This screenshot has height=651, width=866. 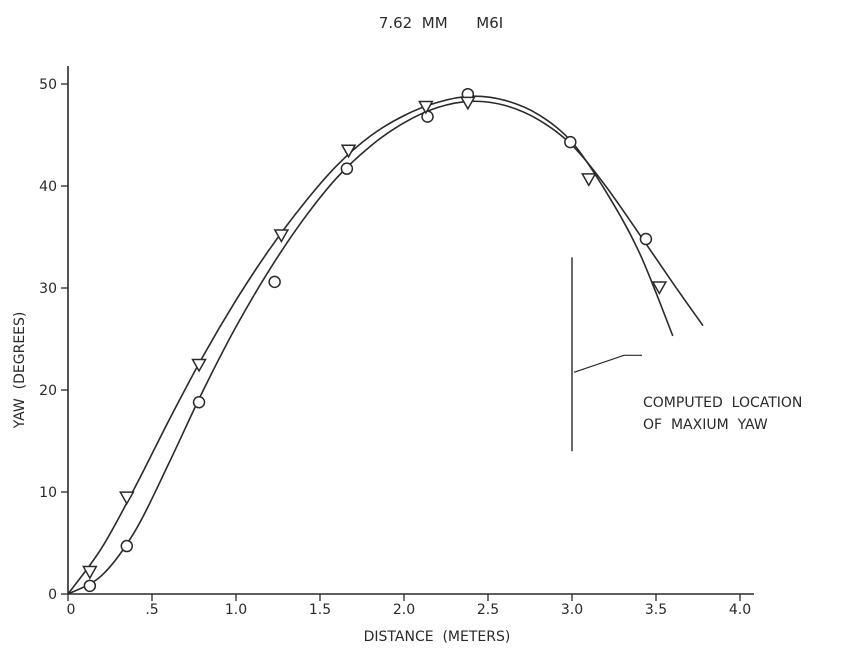 What do you see at coordinates (320, 610) in the screenshot?
I see `x-tick-label: 1.5` at bounding box center [320, 610].